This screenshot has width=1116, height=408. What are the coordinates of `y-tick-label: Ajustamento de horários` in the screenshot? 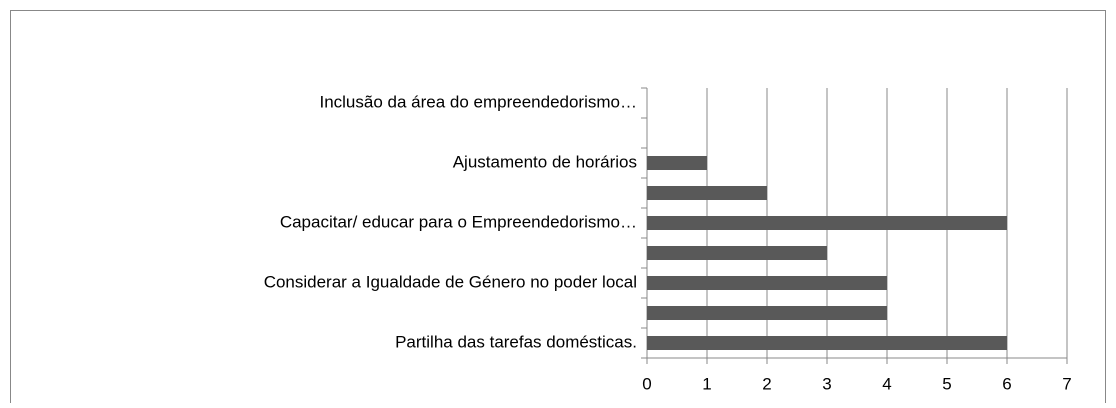 It's located at (545, 161).